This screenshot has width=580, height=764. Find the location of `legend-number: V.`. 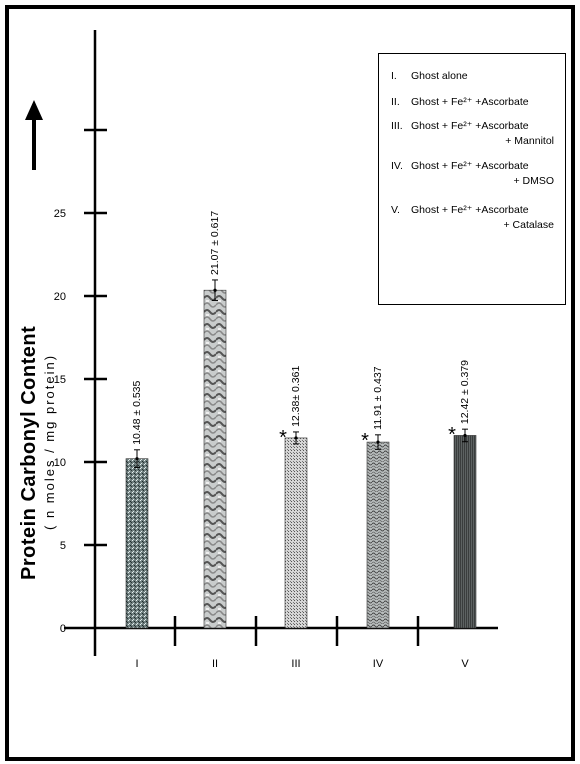

legend-number: V. is located at coordinates (395, 210).